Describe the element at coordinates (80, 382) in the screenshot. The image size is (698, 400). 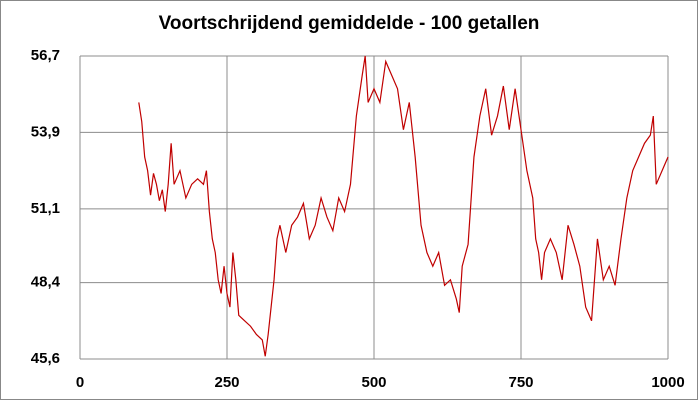
I see `x-tick-label: 0` at that location.